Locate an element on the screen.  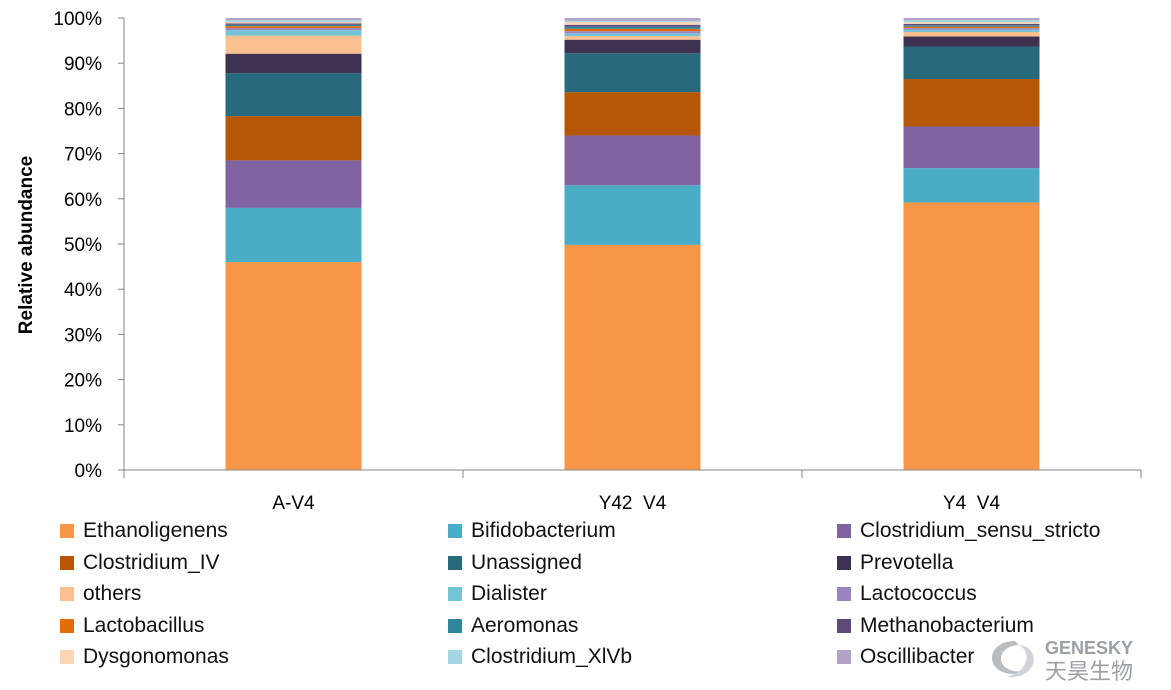
legend-label: Clostridium_sensu_stricto is located at coordinates (980, 530).